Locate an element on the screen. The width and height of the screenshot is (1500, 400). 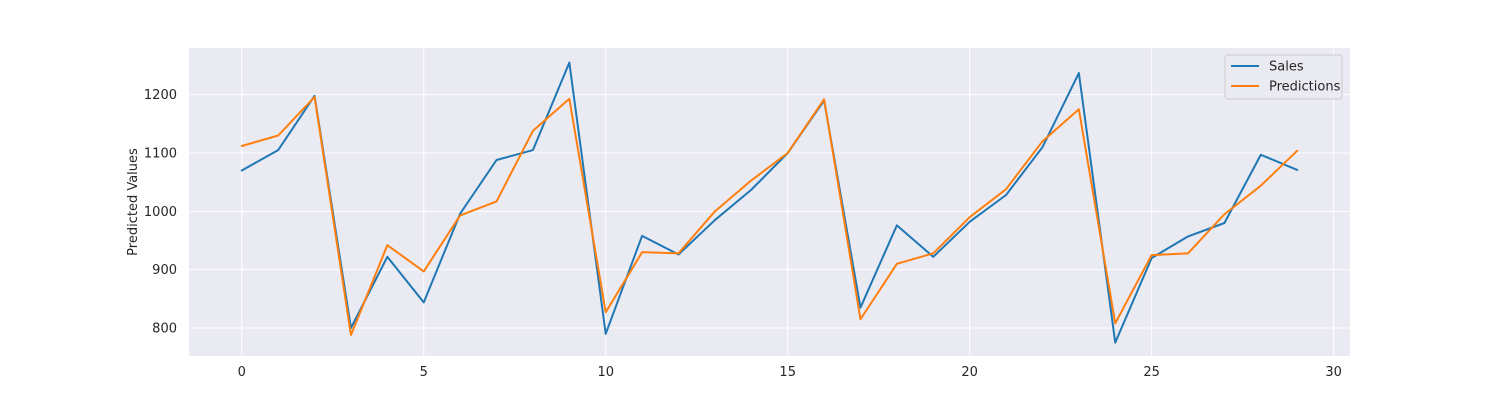
x-tick-label: 5 is located at coordinates (424, 372).